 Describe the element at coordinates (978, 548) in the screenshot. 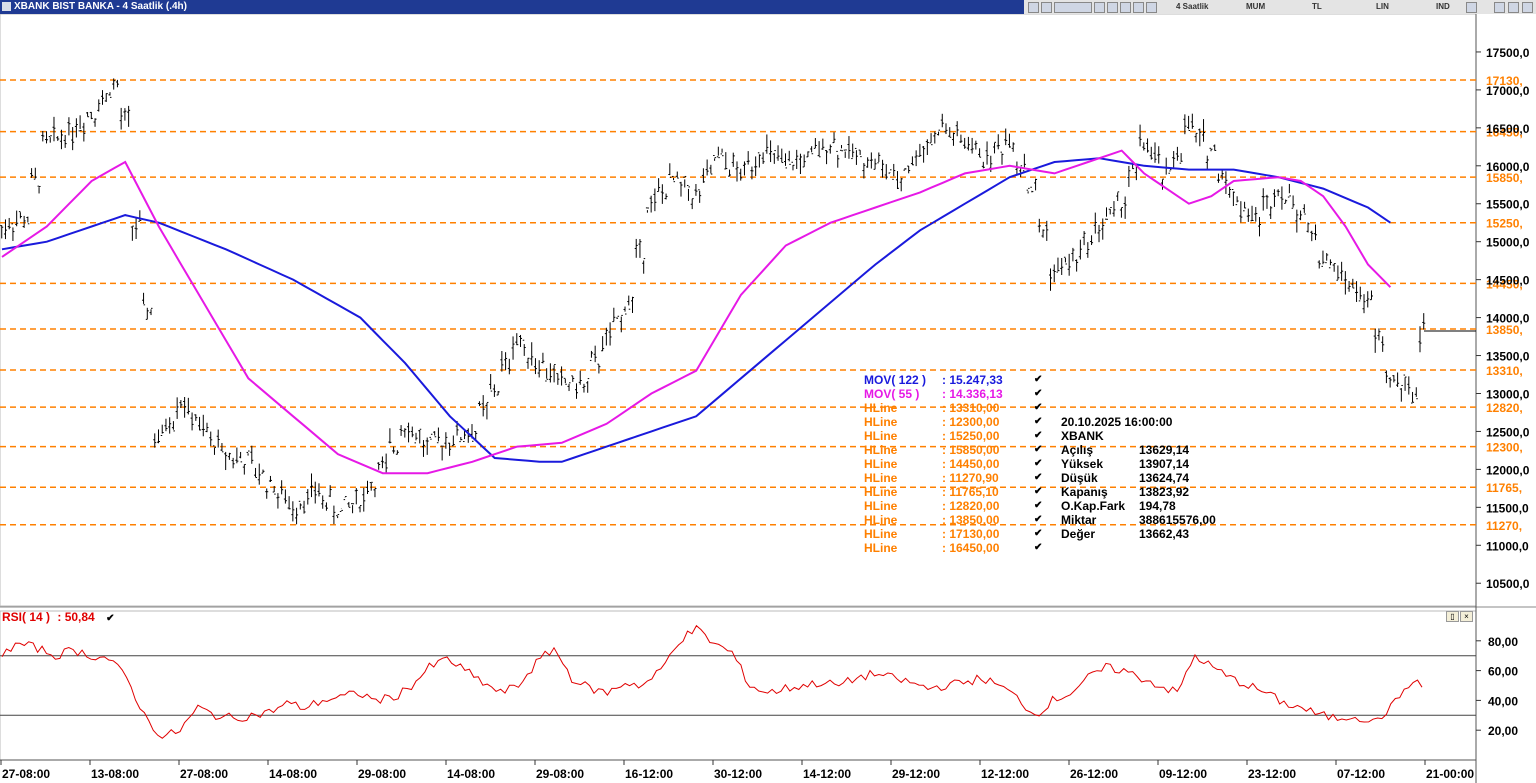

I see `legend-hline-row: HLine: 16450,00 ✔` at that location.